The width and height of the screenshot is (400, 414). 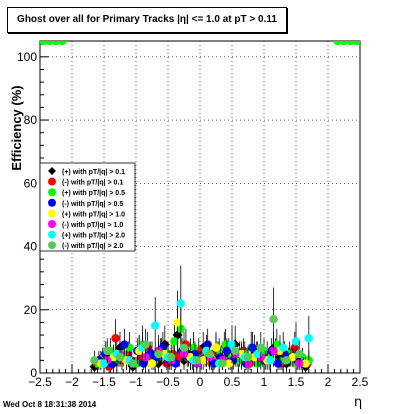 What do you see at coordinates (93, 214) in the screenshot?
I see `legend-label: (+) with pT/|q| > 1.0` at bounding box center [93, 214].